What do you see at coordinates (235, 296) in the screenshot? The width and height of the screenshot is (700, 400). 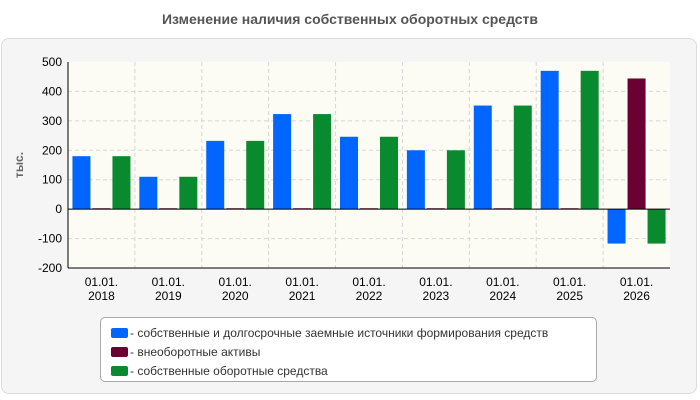 I see `x-tick-label-year: 2020` at bounding box center [235, 296].